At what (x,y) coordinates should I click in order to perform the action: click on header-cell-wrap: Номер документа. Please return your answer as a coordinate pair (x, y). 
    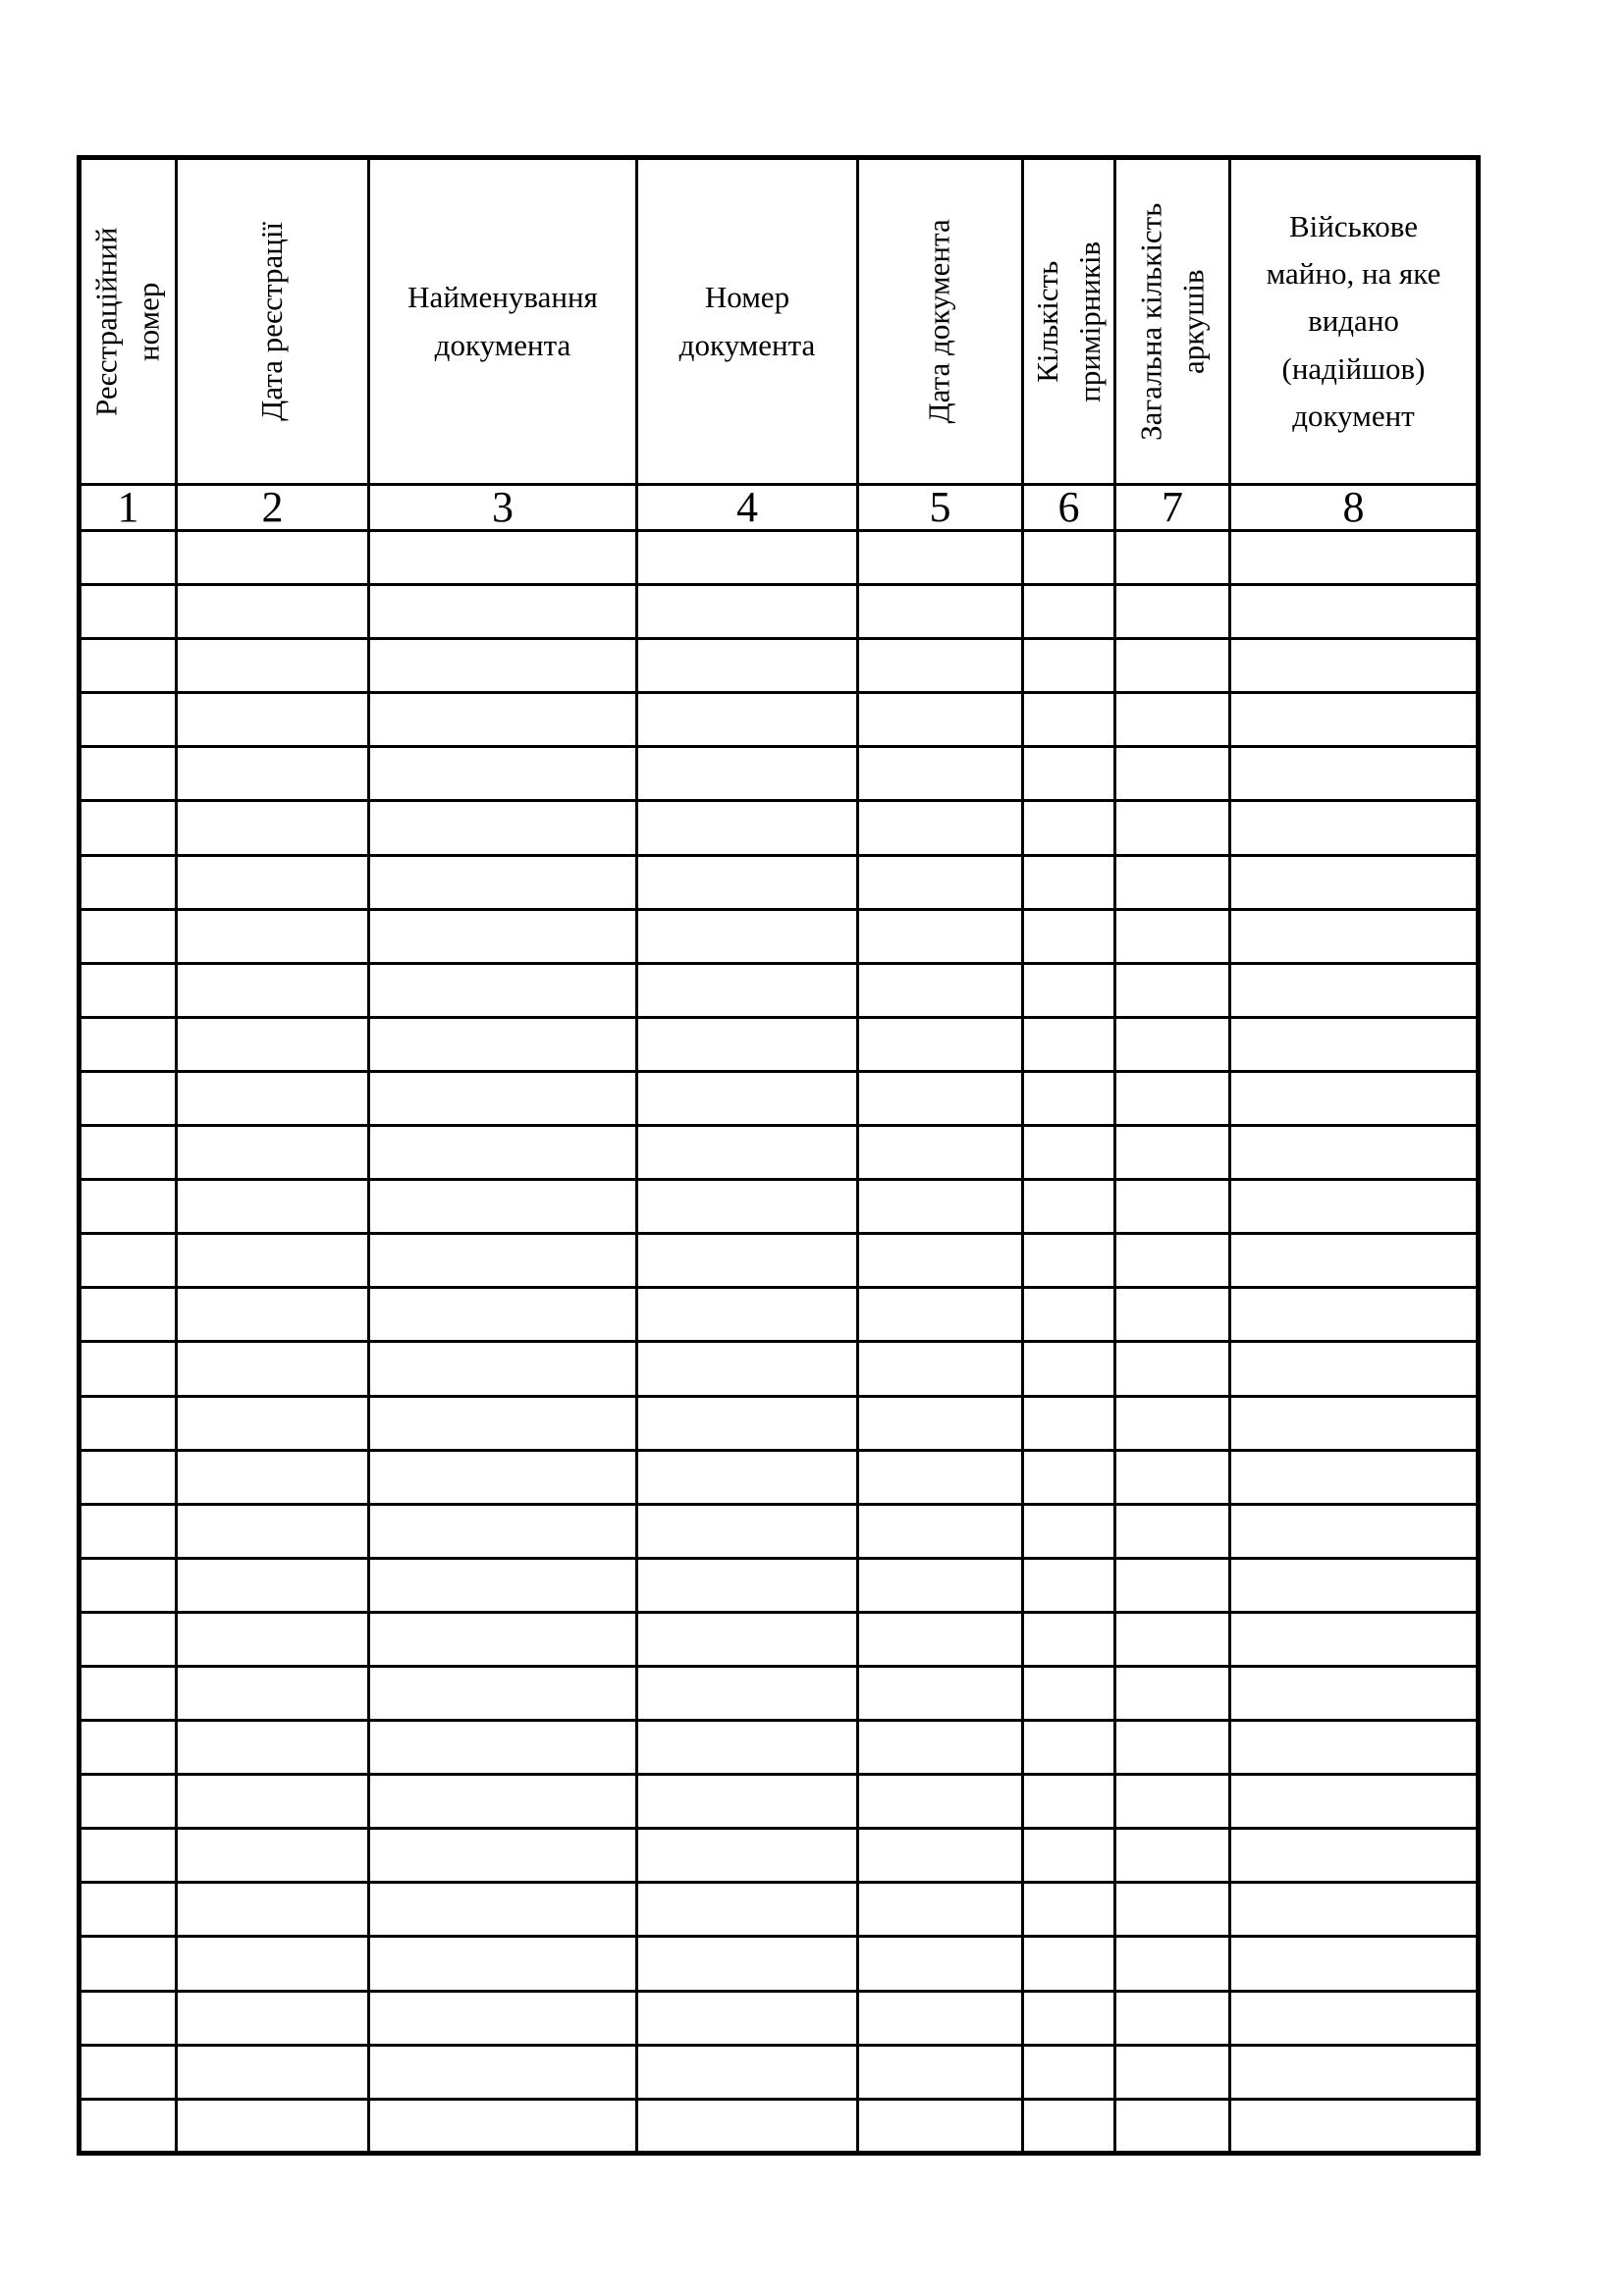
    Looking at the image, I should click on (747, 321).